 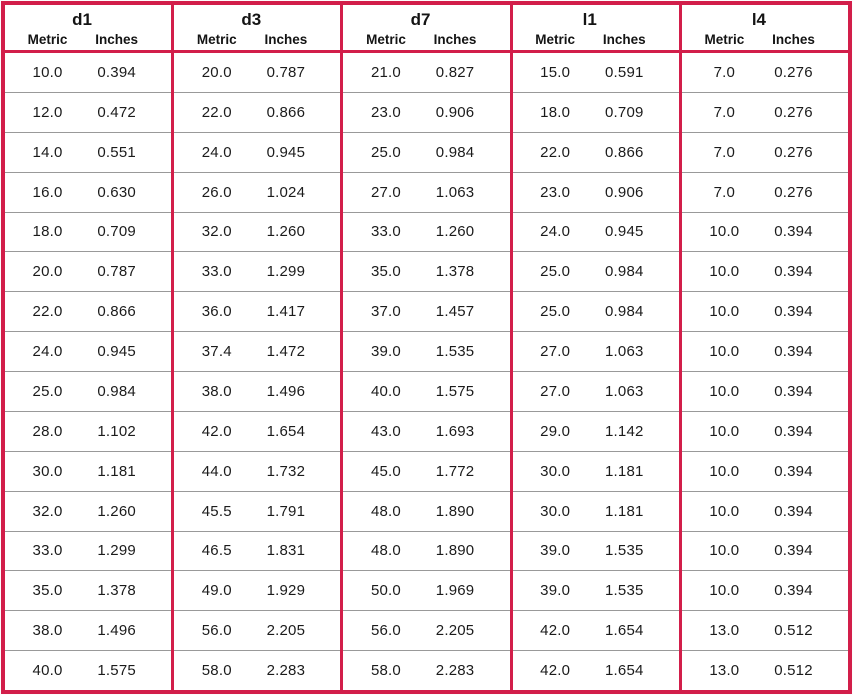 What do you see at coordinates (88, 271) in the screenshot?
I see `table-row: 20.0 0.787` at bounding box center [88, 271].